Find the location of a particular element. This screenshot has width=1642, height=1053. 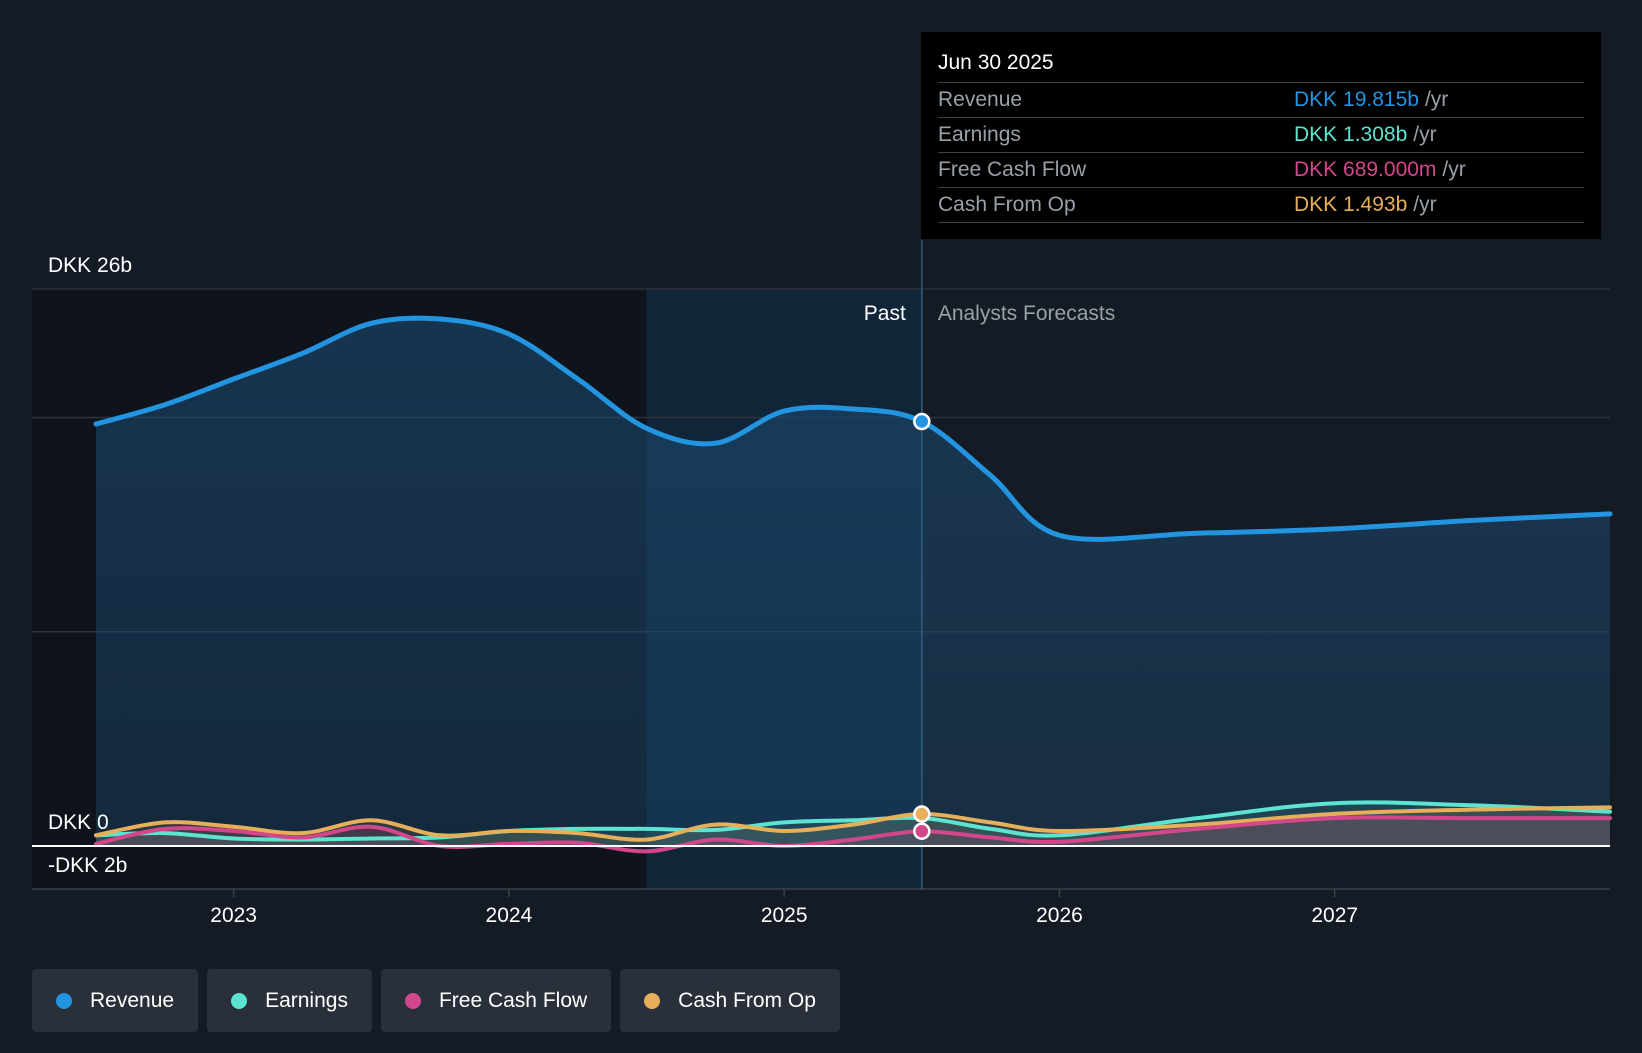

tooltip-label: Revenue is located at coordinates (980, 99).